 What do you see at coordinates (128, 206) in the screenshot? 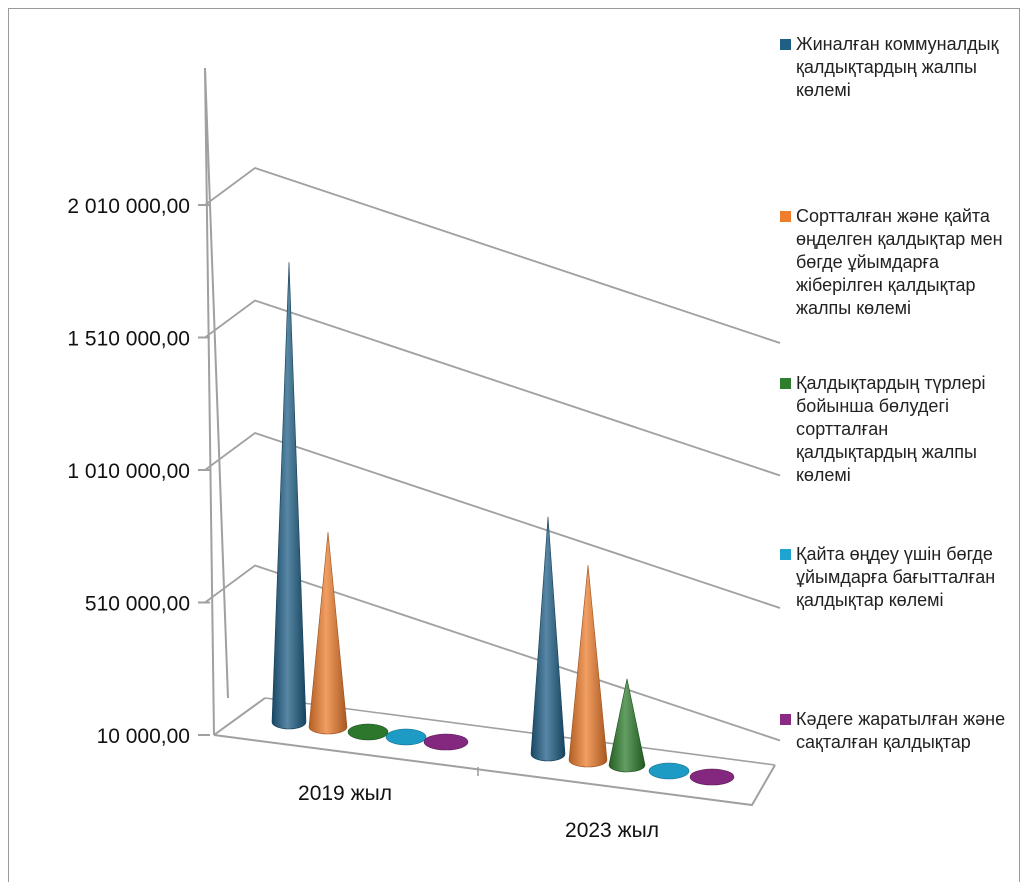
I see `y-tick-label: 2 010 000,00` at bounding box center [128, 206].